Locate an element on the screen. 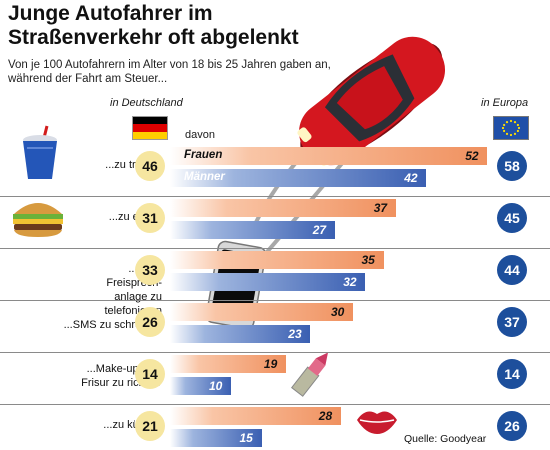 The width and height of the screenshot is (550, 450). series-label-maenner: Männer is located at coordinates (204, 177).